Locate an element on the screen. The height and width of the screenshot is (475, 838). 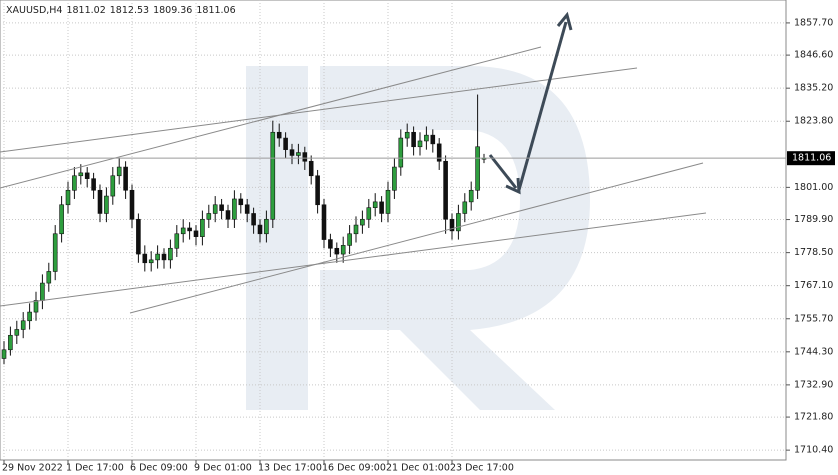
forecast-arrows is located at coordinates (530, 103).